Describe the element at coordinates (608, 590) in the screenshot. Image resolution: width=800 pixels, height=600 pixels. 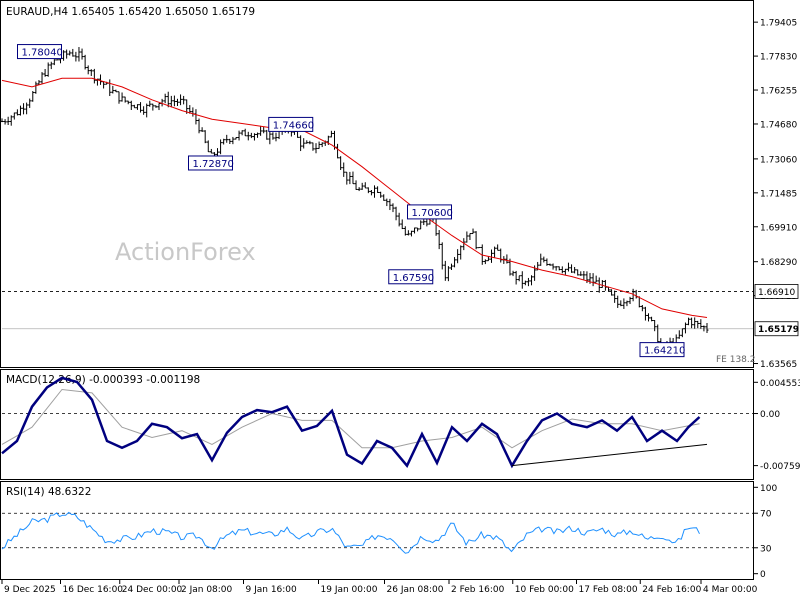
I see `x-tick-label: 17 Feb 08:00` at that location.